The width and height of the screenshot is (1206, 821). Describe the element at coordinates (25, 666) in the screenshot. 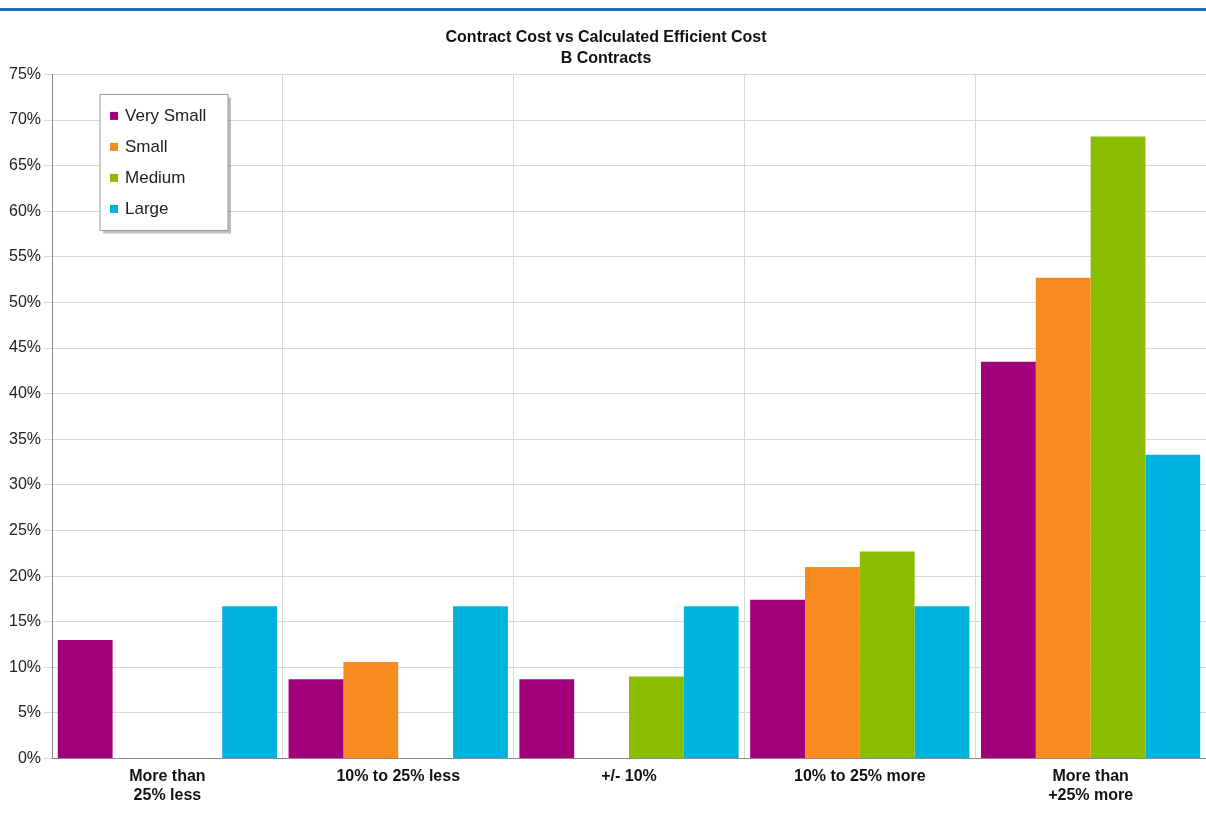

I see `y-tick-label: 10%` at that location.